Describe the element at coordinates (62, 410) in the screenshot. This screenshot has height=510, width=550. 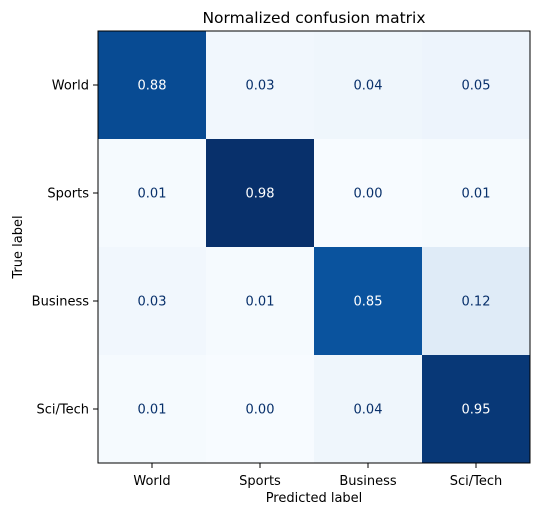
I see `y-tick-label: Sci/Tech` at that location.